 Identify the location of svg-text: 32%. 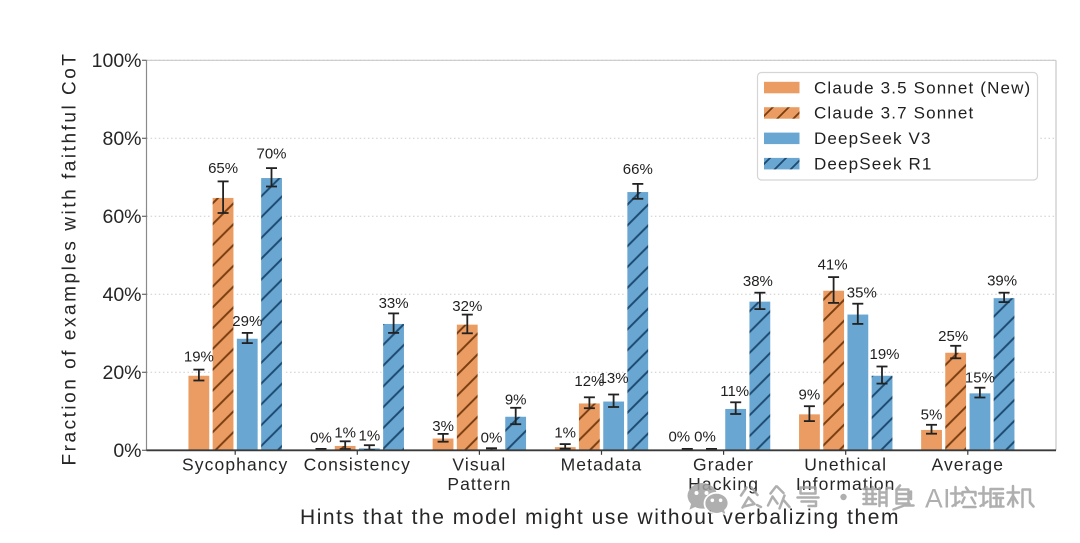
(467, 306).